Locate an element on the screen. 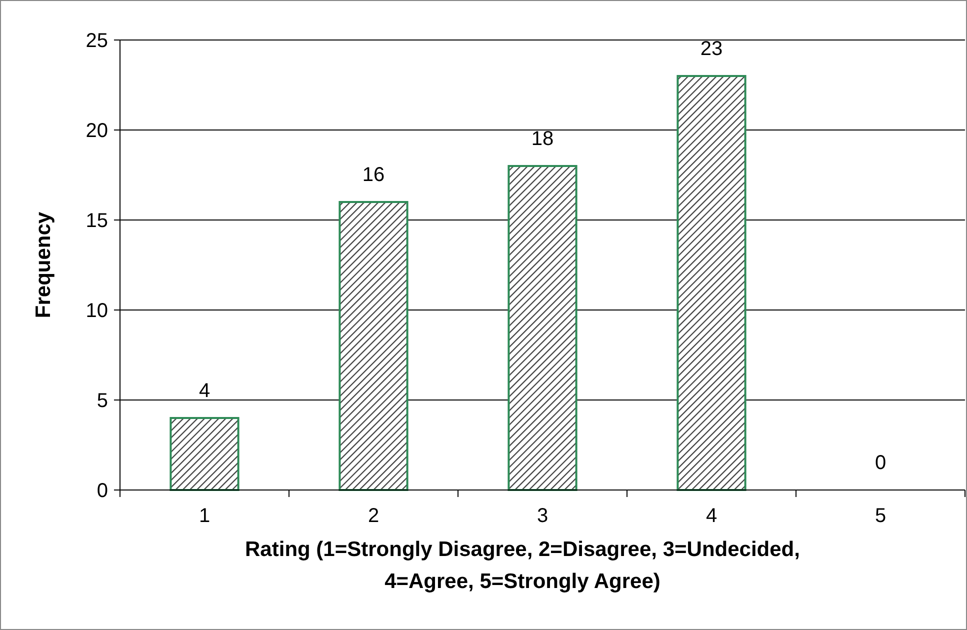 The height and width of the screenshot is (630, 967). y-tick-label: 15 is located at coordinates (97, 221).